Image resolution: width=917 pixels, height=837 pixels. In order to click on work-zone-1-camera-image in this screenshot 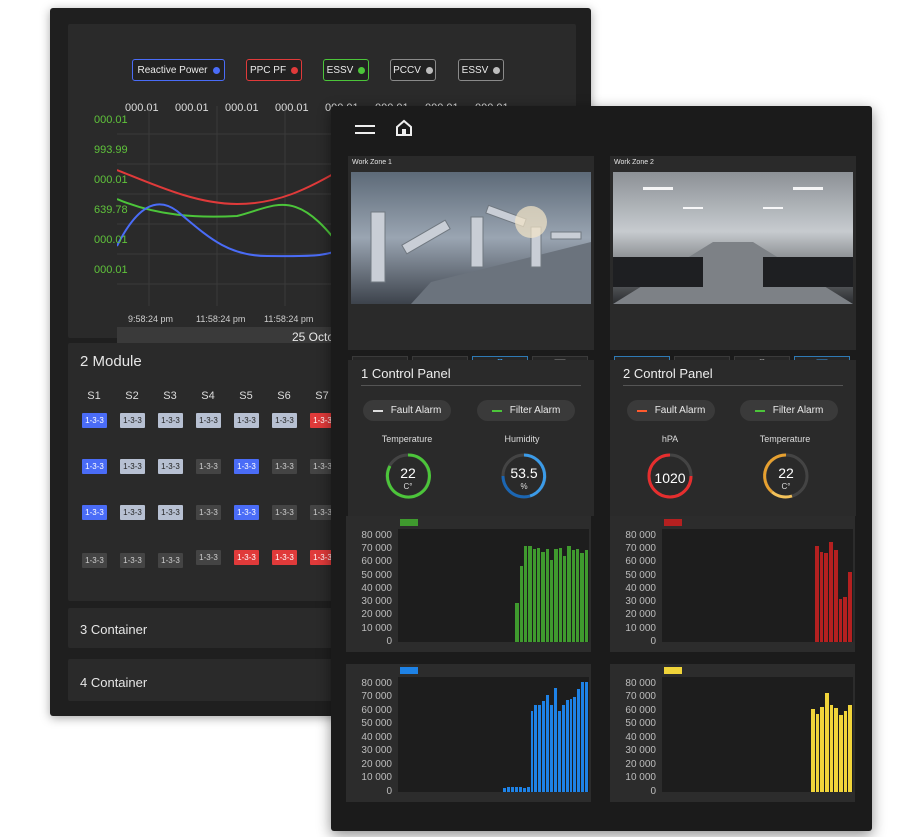, I will do `click(471, 238)`.